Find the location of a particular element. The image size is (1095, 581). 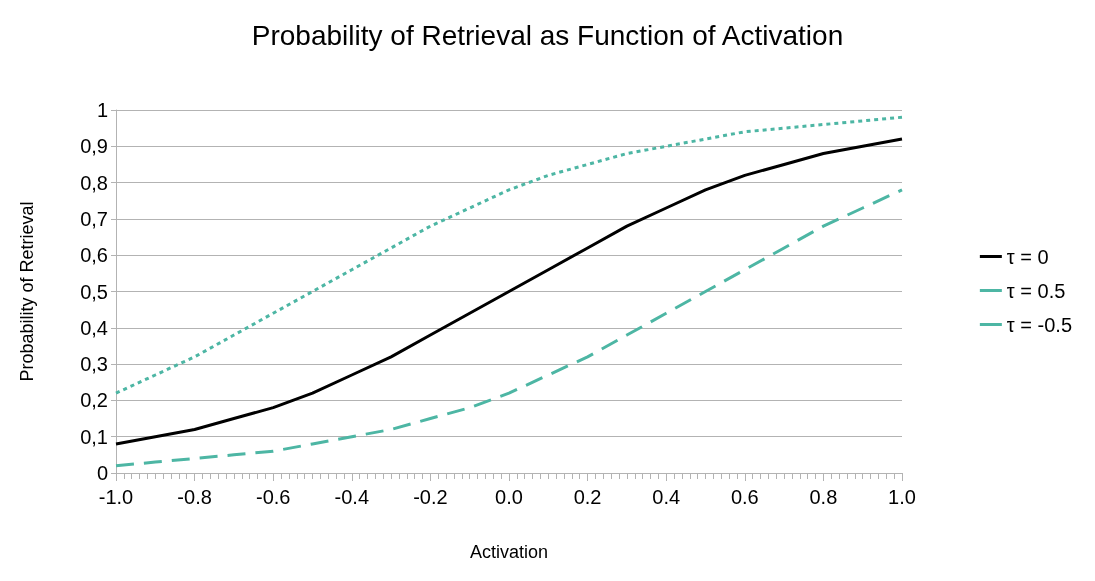

y-tick-label: 0,5 is located at coordinates (94, 291).